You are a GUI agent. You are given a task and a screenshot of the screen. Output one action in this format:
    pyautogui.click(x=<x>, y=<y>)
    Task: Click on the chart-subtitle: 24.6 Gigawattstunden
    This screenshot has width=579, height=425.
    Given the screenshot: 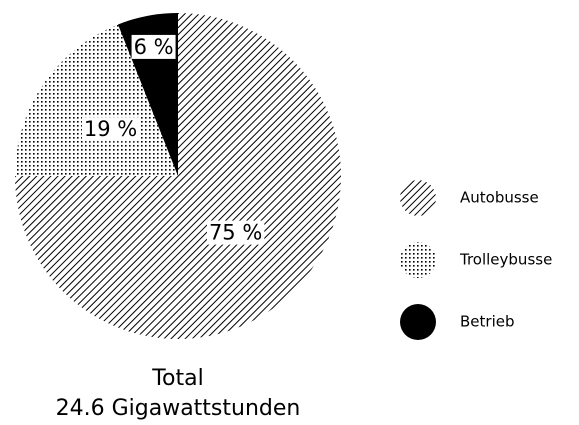 What is the action you would take?
    pyautogui.click(x=178, y=408)
    